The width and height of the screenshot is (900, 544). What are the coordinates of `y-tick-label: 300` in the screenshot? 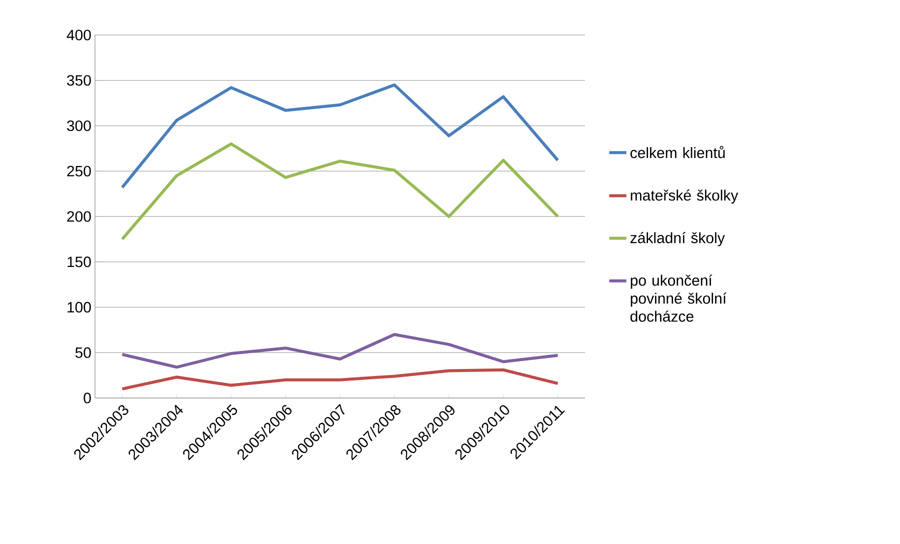 It's located at (79, 126).